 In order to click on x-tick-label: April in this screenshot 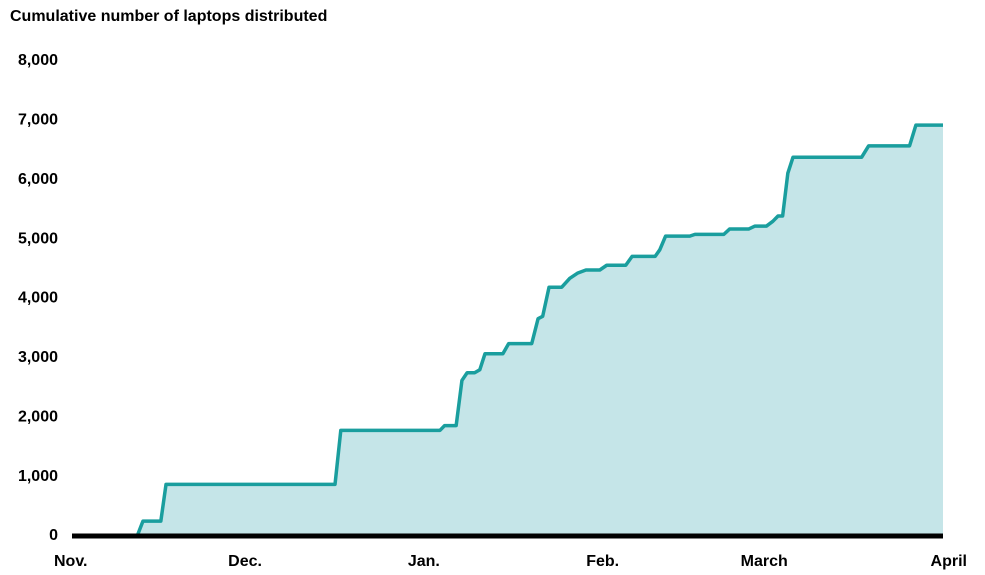, I will do `click(949, 561)`.